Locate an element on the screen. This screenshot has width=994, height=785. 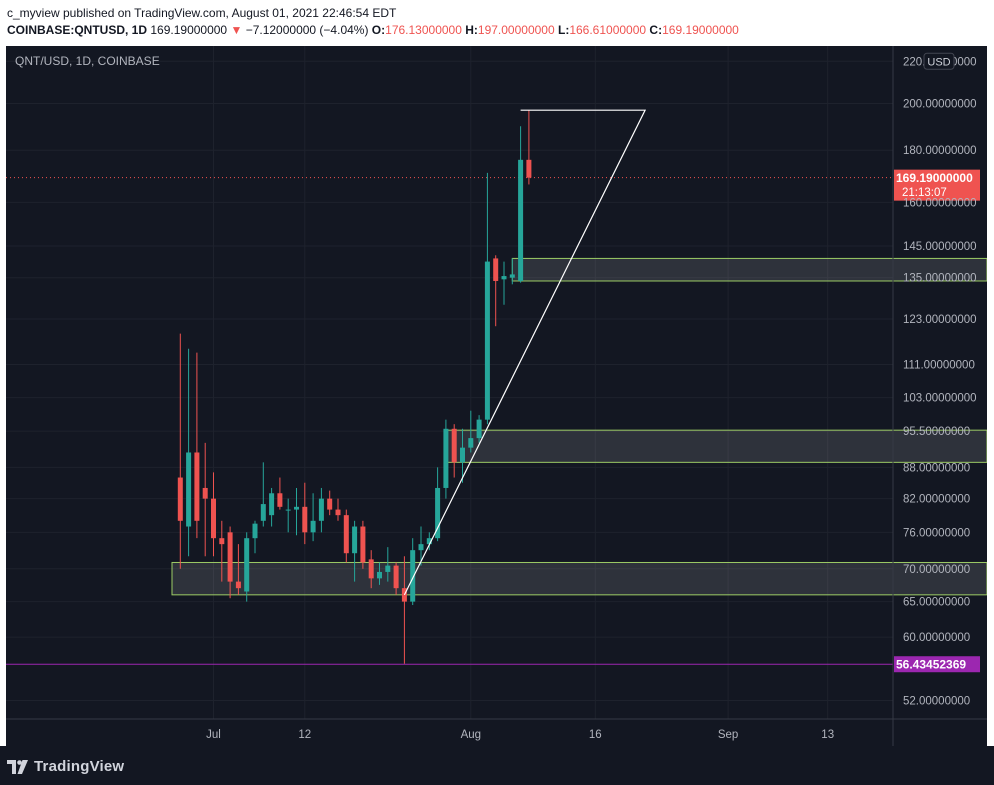
y-tick-label: 82.00000000 is located at coordinates (936, 500).